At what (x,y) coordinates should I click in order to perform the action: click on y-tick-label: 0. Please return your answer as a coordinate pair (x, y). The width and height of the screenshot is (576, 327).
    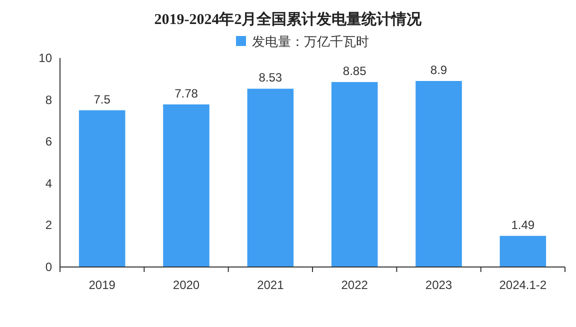
    Looking at the image, I should click on (48, 267).